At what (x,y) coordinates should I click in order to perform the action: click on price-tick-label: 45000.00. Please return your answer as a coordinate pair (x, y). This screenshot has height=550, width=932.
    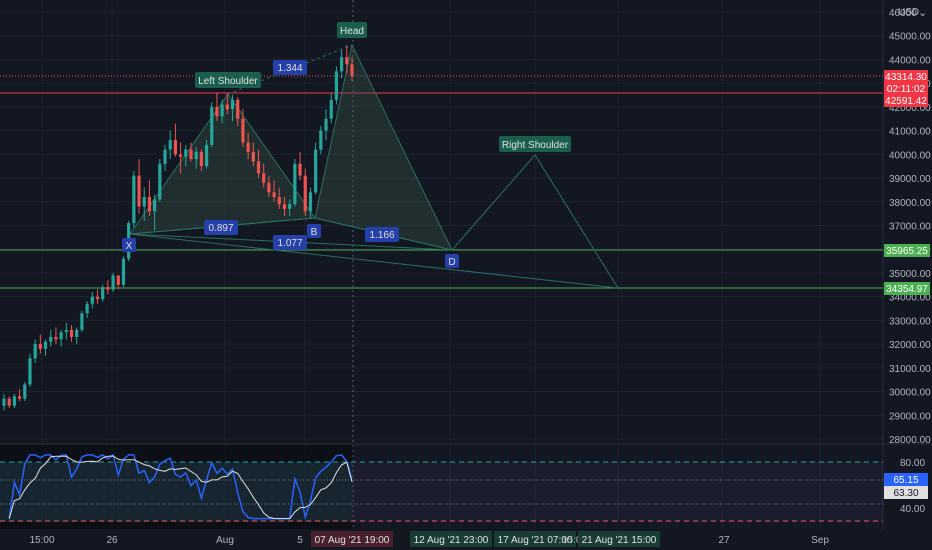
    Looking at the image, I should click on (910, 37).